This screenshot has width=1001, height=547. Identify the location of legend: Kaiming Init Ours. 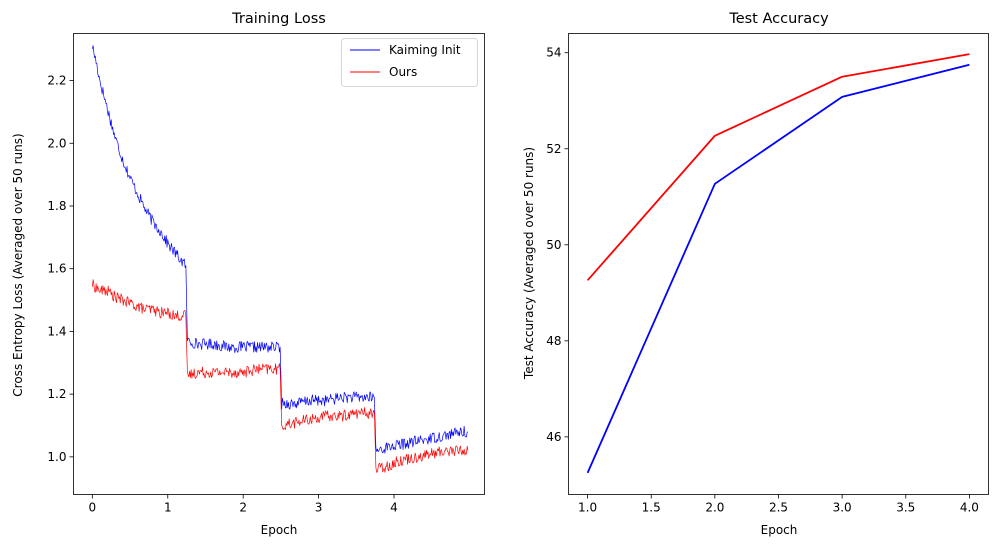
(409, 62).